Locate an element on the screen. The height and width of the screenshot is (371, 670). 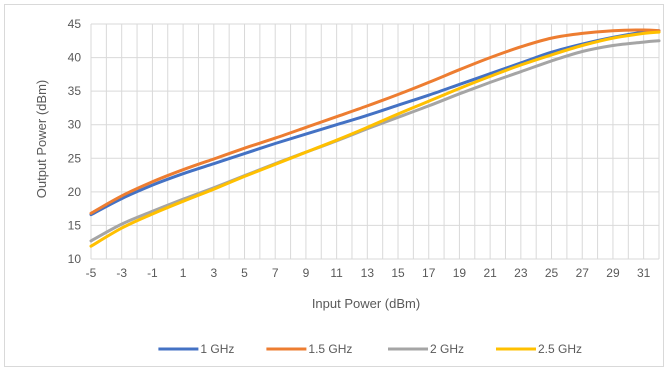
x-tick-label: 21 is located at coordinates (490, 273).